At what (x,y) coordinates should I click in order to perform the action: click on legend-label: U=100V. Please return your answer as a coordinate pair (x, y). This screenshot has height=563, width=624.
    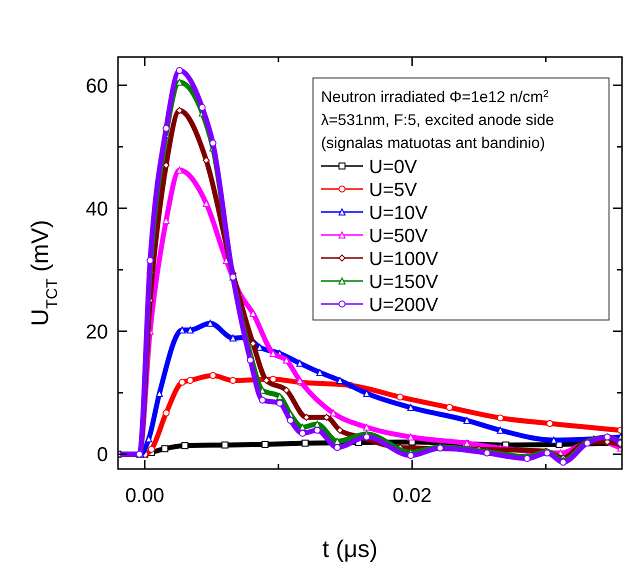
    Looking at the image, I should click on (404, 259).